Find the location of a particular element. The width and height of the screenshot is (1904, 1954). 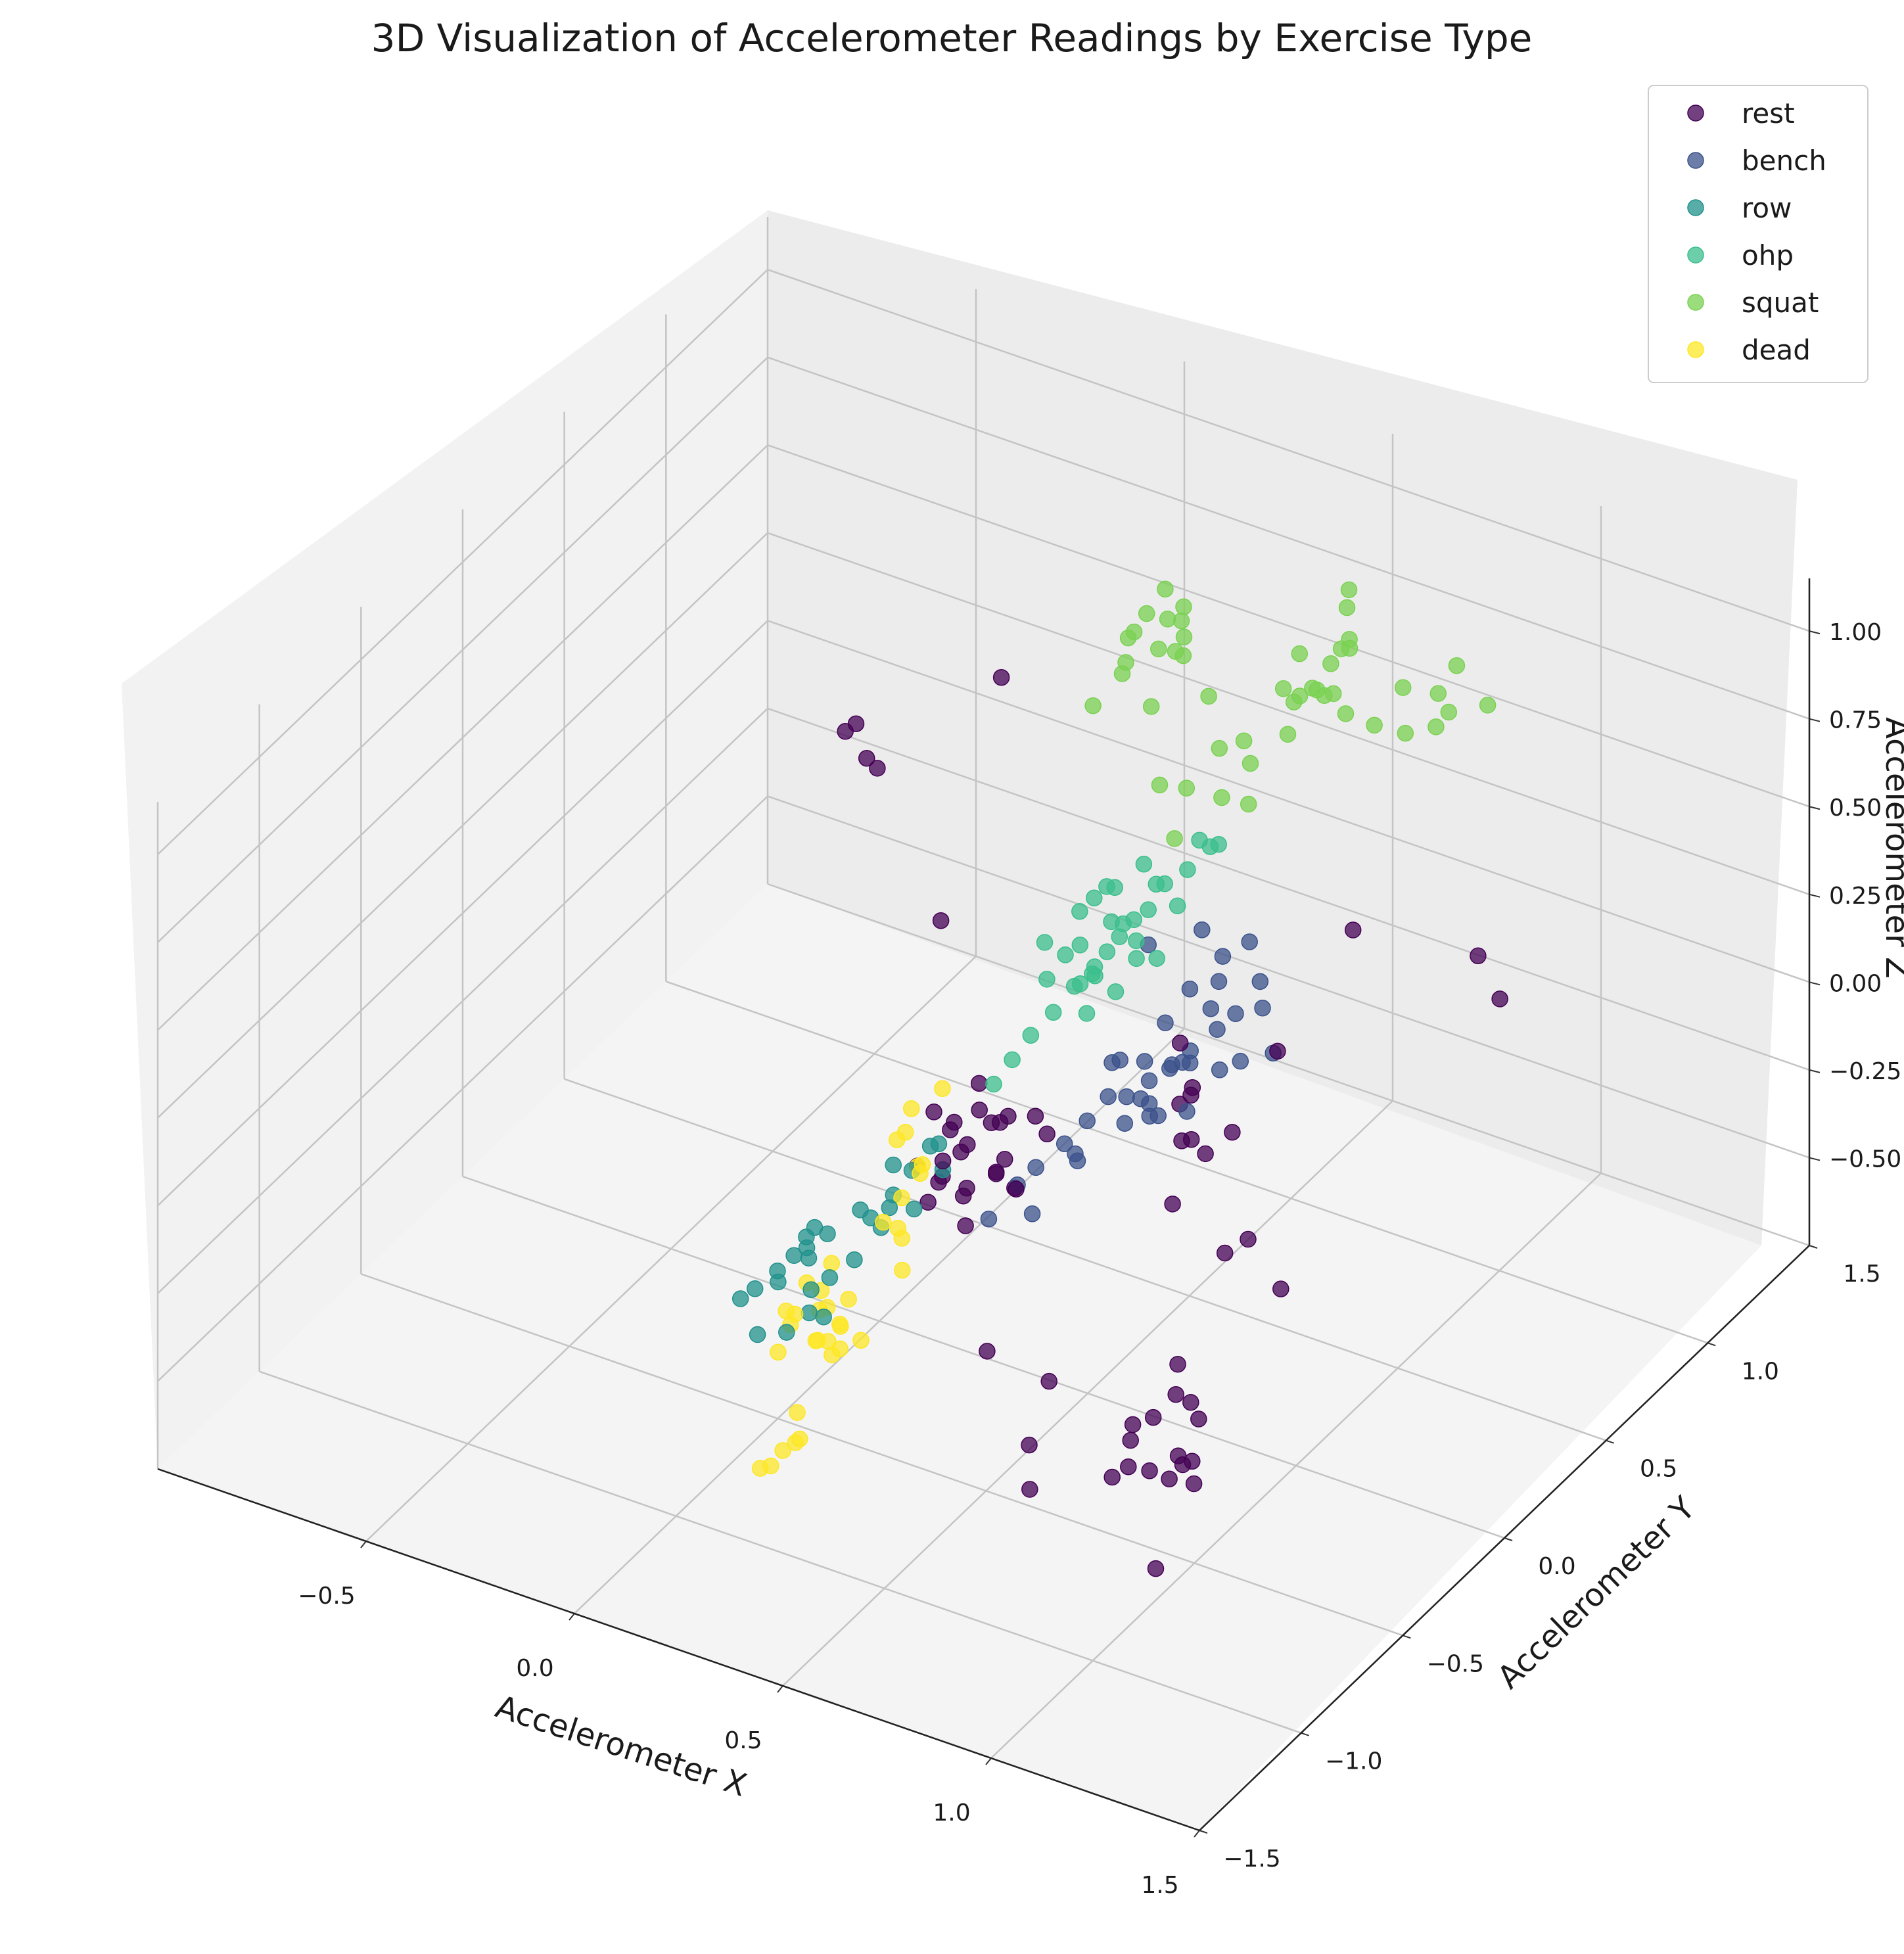

x-tick-label: 0.5 is located at coordinates (743, 1740).